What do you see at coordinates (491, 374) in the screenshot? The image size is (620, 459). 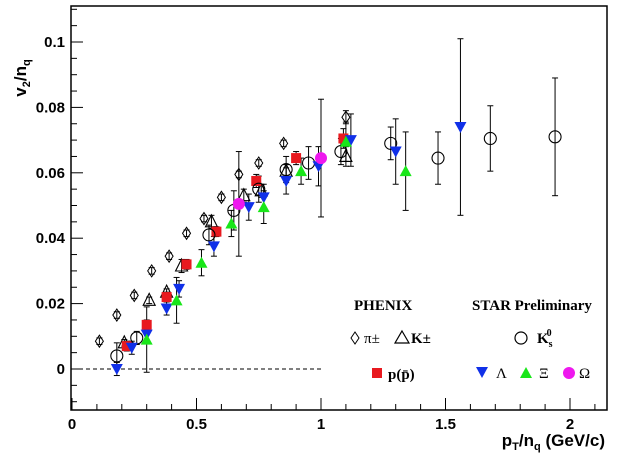 I see `legend-lambda: Λ` at bounding box center [491, 374].